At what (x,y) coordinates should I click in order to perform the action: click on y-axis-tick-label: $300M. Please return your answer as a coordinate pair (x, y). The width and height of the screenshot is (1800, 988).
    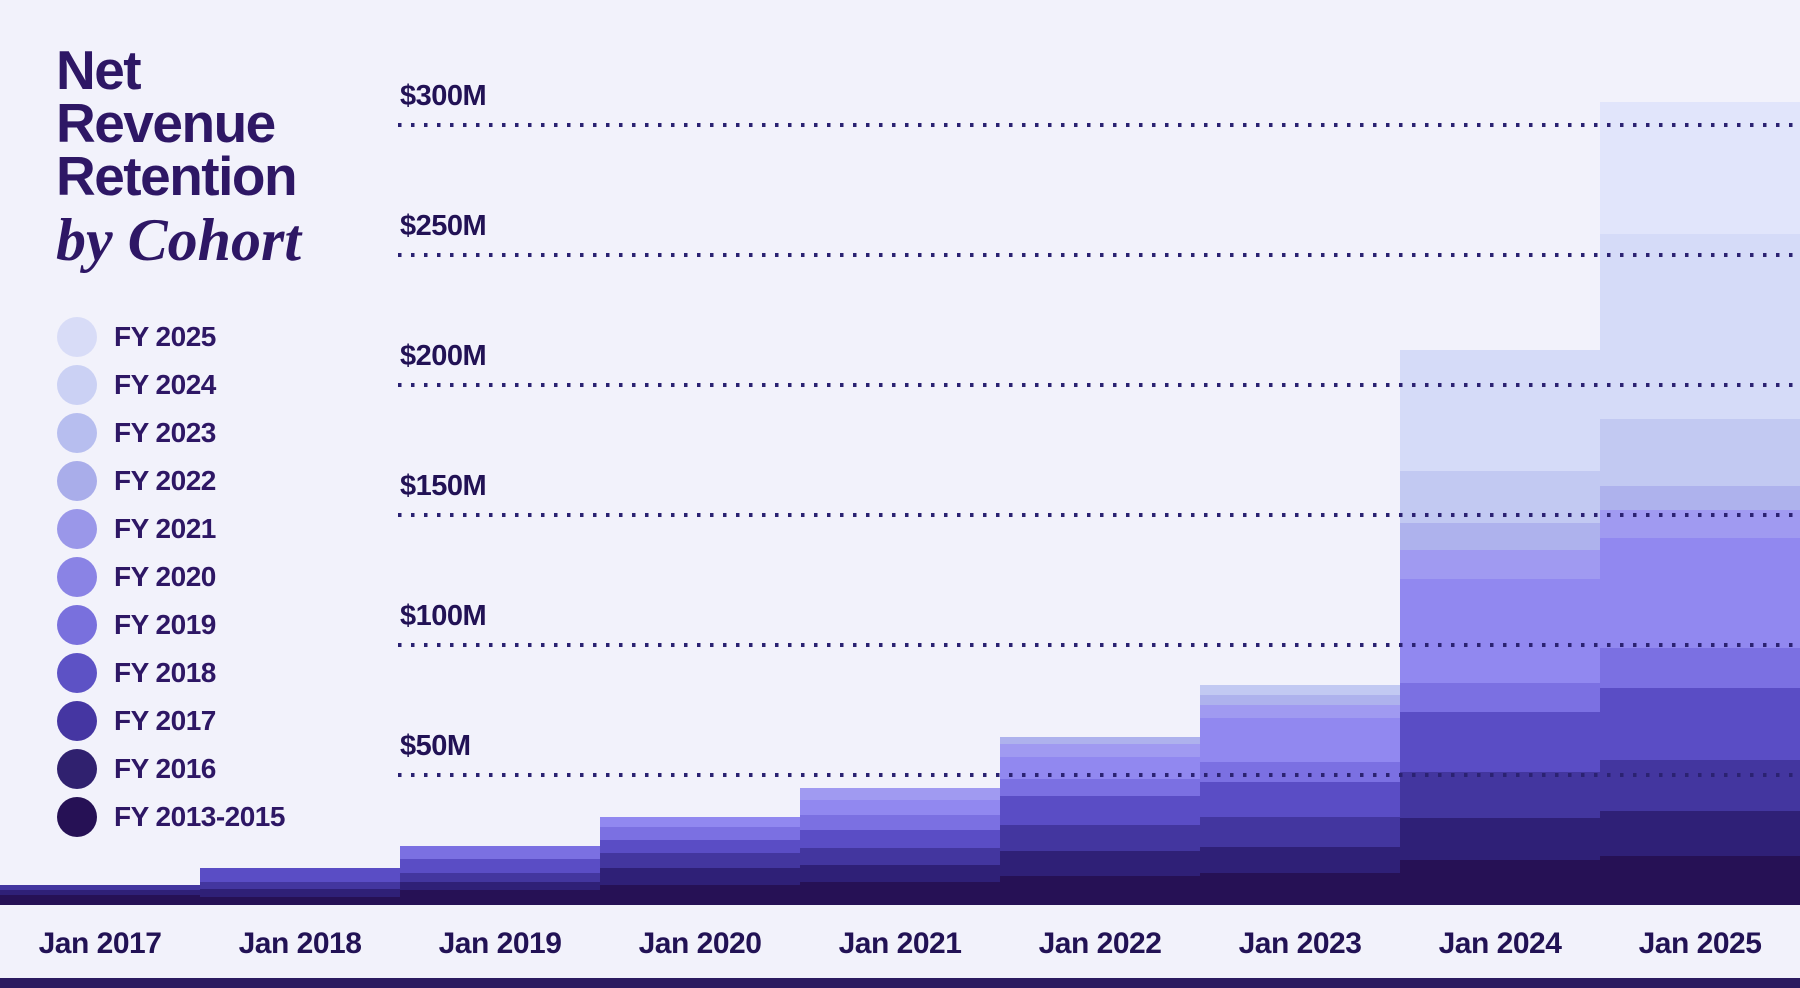
    Looking at the image, I should click on (443, 96).